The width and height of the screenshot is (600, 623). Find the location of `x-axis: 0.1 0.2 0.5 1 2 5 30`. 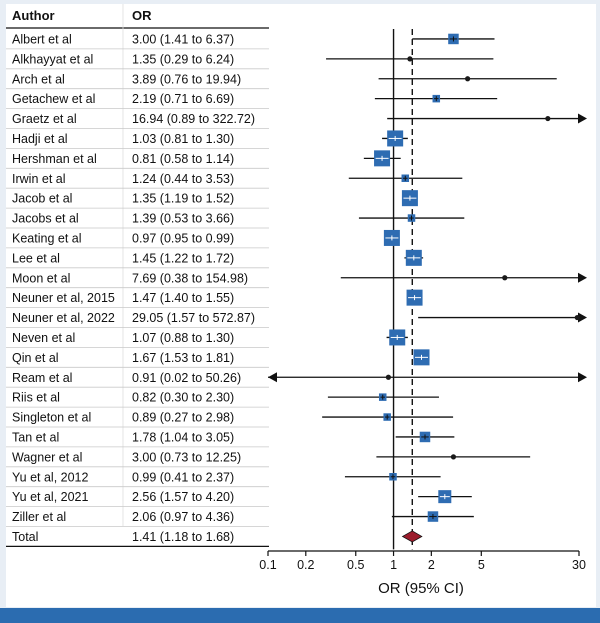

x-axis: 0.1 0.2 0.5 1 2 5 30 is located at coordinates (422, 561).